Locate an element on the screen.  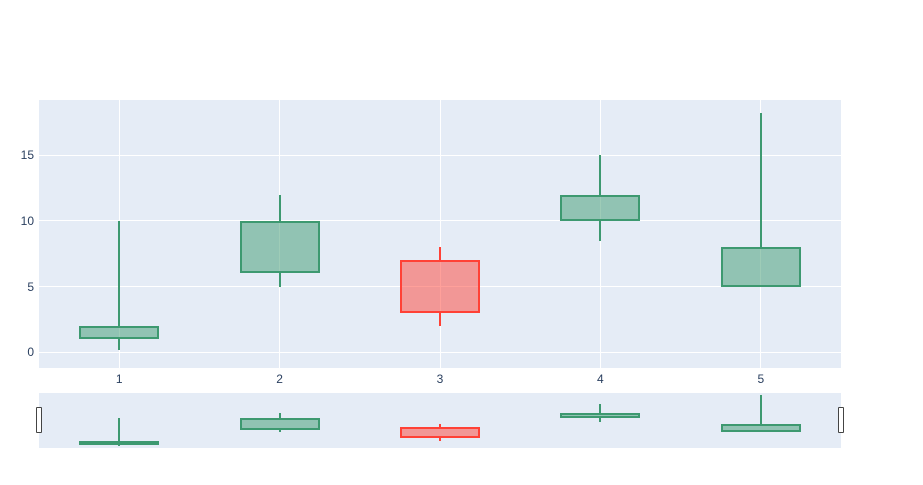
rangeslider-track is located at coordinates (440, 420).